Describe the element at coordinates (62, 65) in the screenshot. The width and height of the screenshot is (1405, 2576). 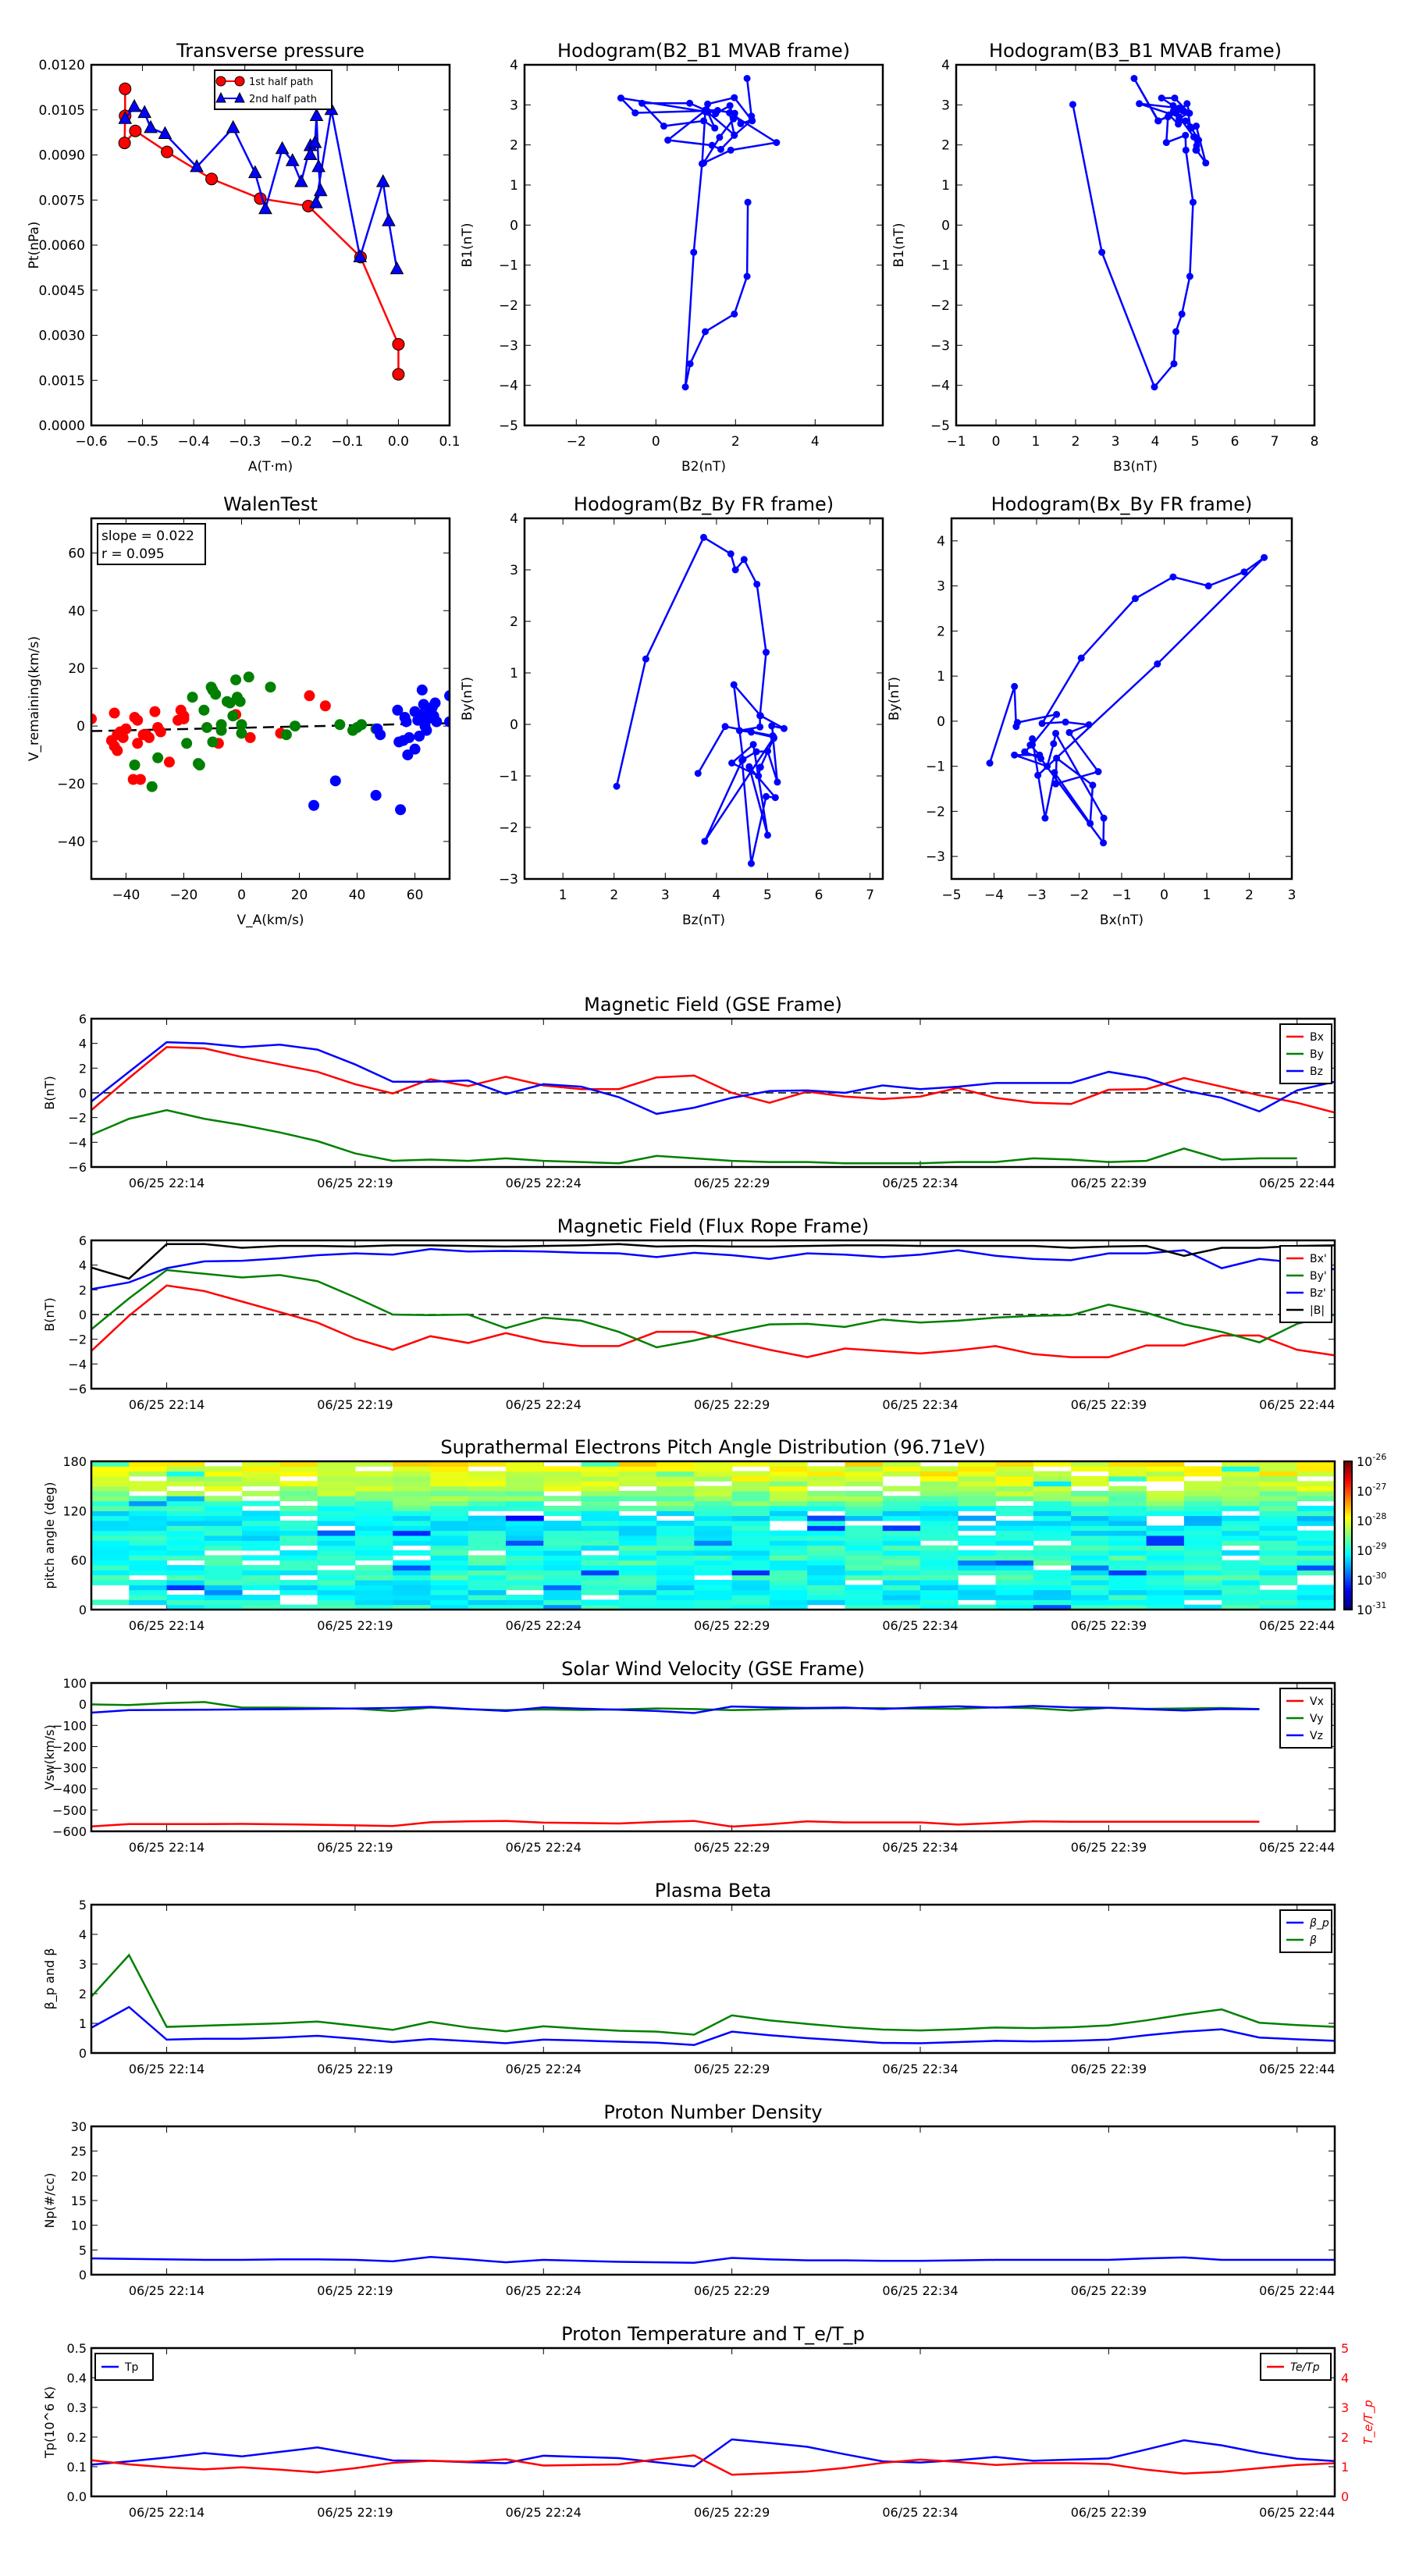
I see `y-tick-label: 0.0120` at that location.